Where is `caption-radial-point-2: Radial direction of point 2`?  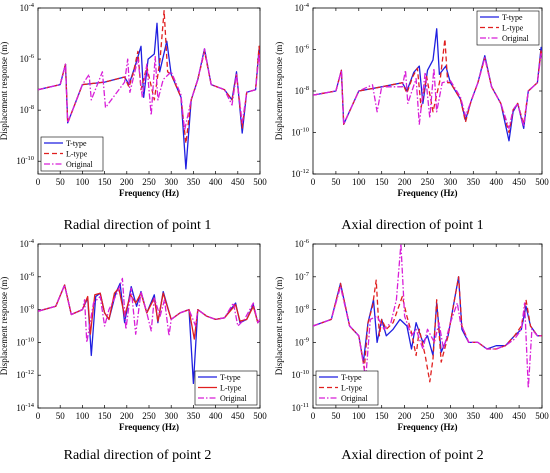
caption-radial-point-2: Radial direction of point 2 is located at coordinates (137, 455).